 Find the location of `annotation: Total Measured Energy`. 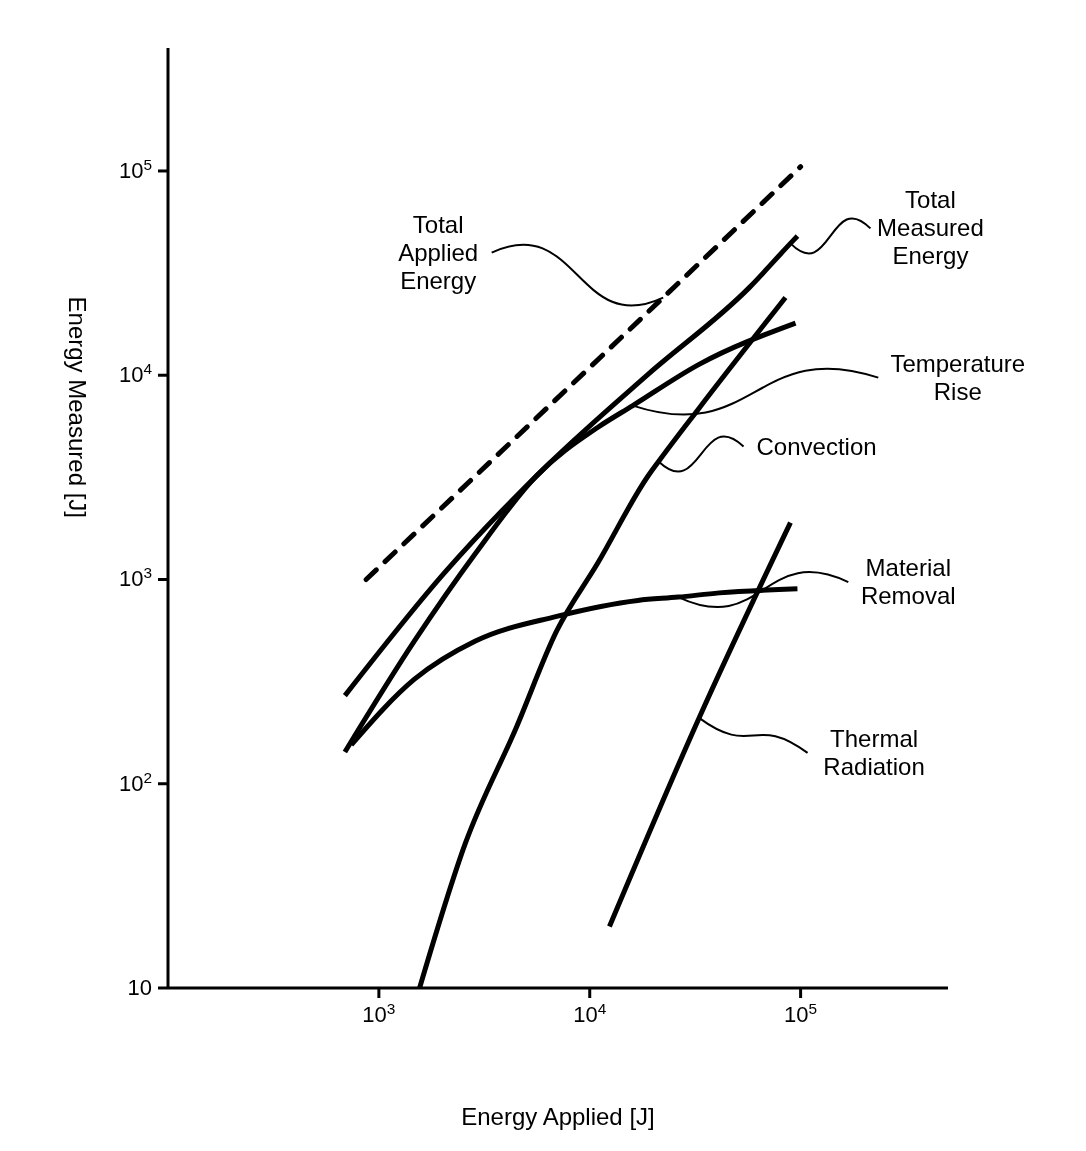

annotation: Total Measured Energy is located at coordinates (930, 228).